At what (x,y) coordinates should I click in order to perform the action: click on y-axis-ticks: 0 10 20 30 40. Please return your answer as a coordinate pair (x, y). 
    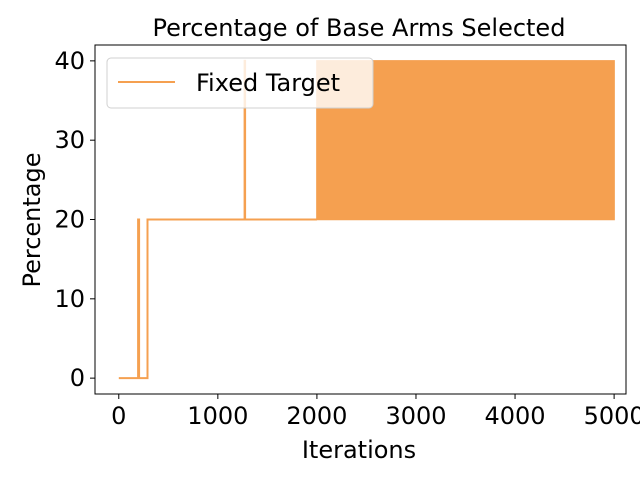
    Looking at the image, I should click on (74, 219).